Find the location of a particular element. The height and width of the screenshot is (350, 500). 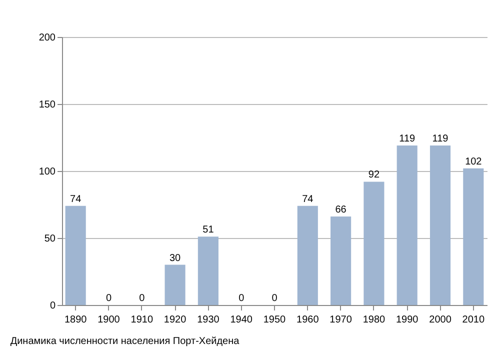

data-label: 66 is located at coordinates (341, 210).